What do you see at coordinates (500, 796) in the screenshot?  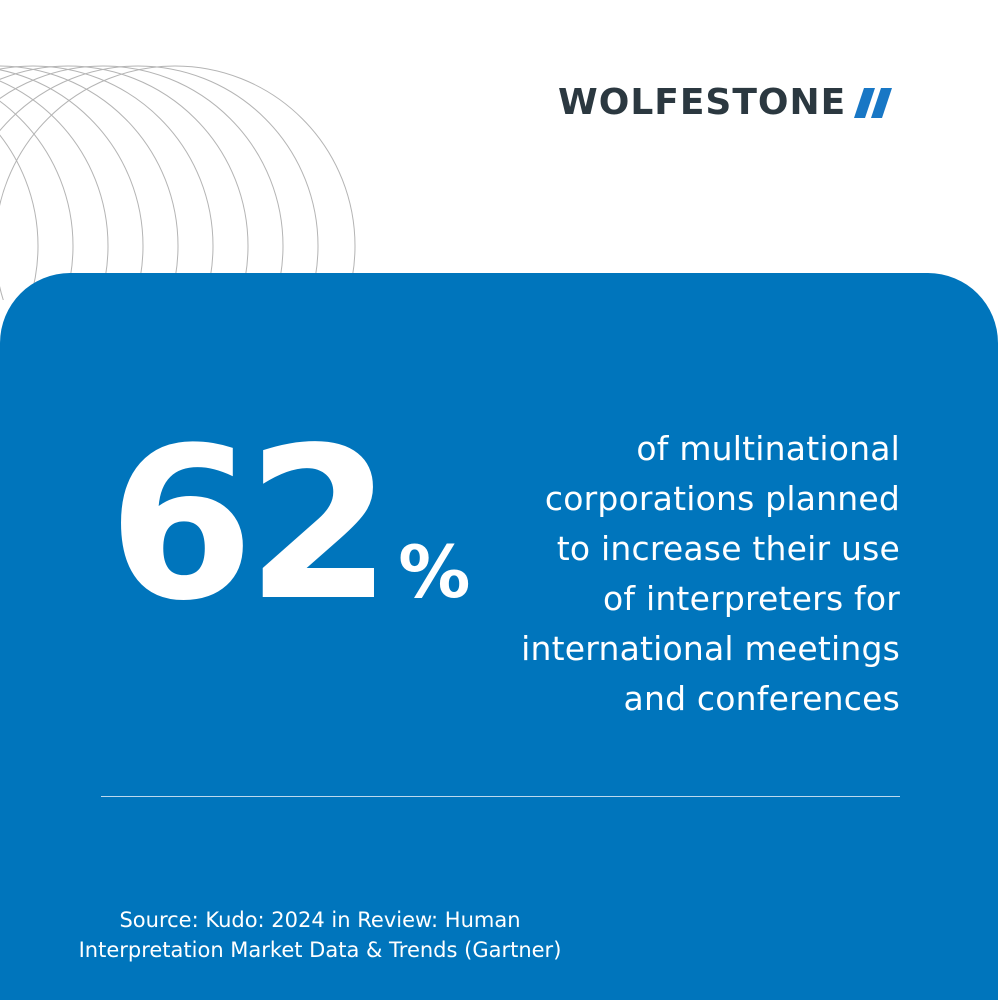 I see `divider` at bounding box center [500, 796].